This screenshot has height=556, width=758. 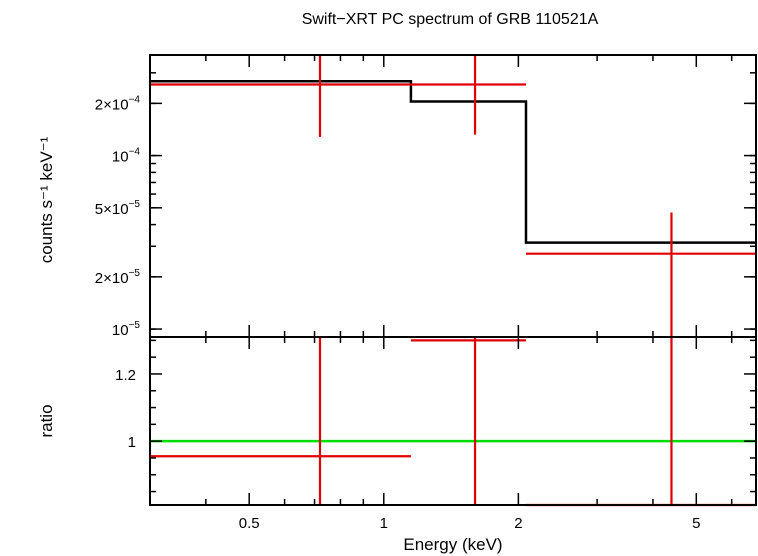 I want to click on x-tick-label: 1, so click(x=384, y=523).